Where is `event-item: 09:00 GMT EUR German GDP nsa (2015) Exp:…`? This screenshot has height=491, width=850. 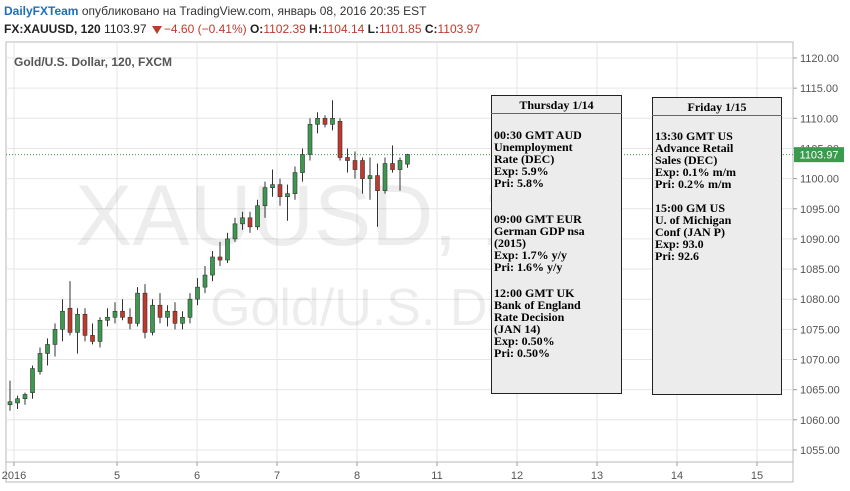
event-item: 09:00 GMT EUR German GDP nsa (2015) Exp:… is located at coordinates (556, 243).